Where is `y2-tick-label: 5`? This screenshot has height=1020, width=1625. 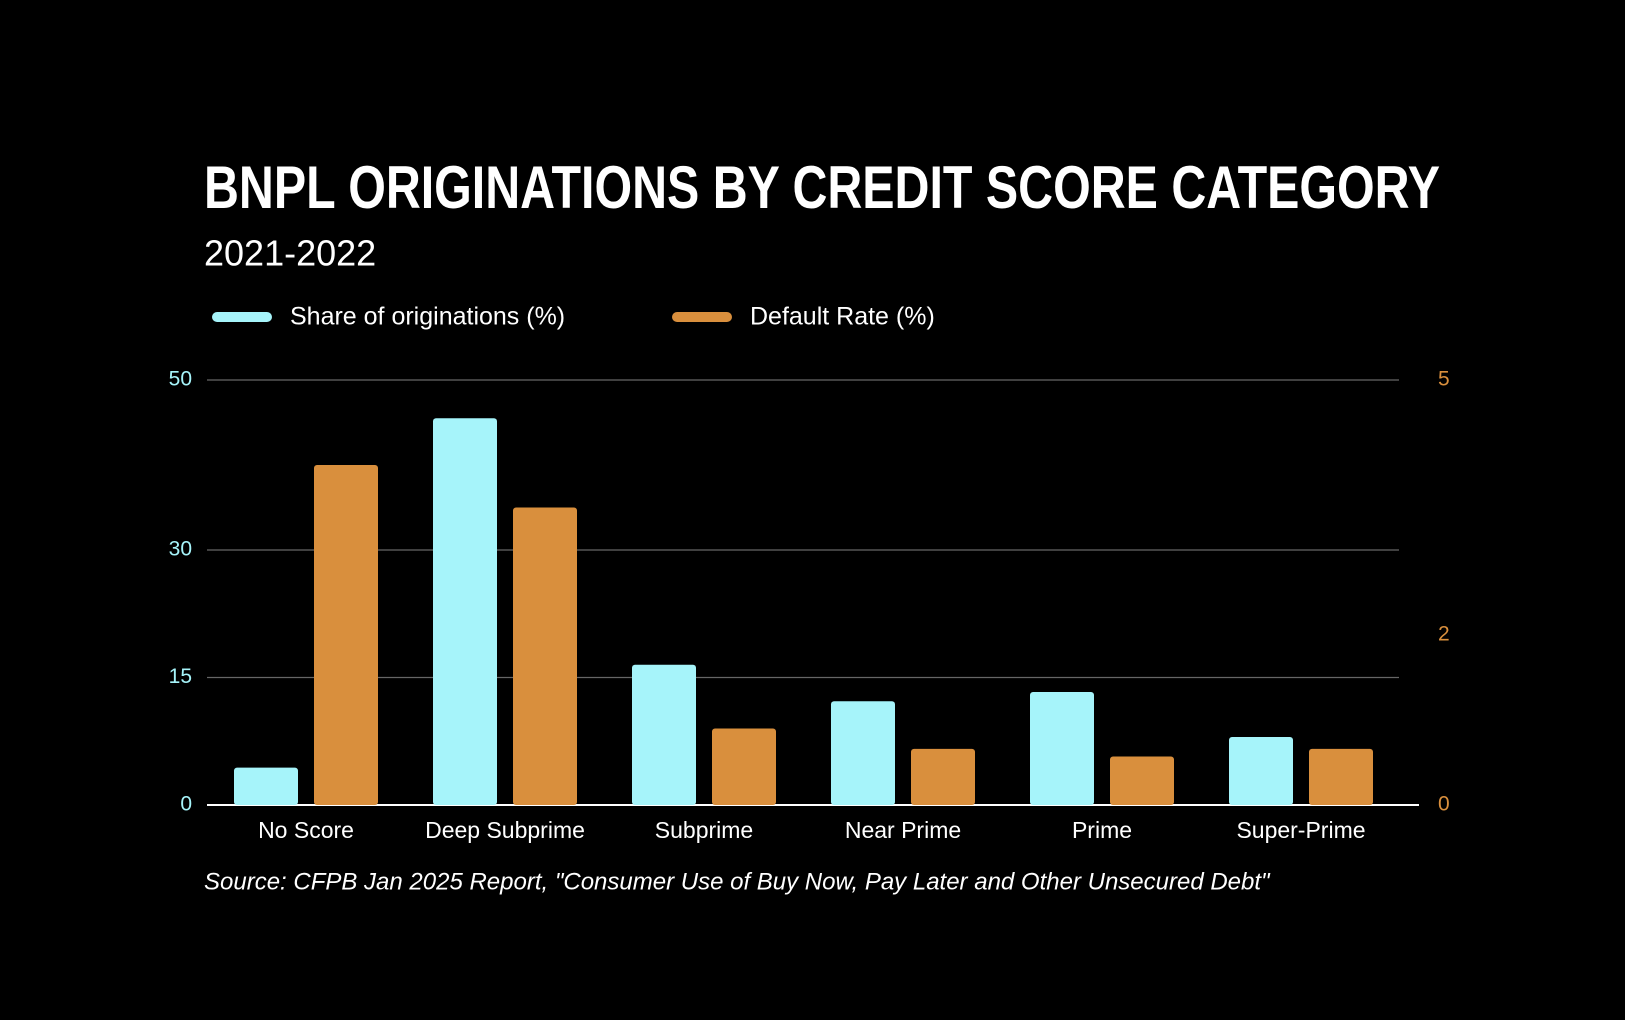
y2-tick-label: 5 is located at coordinates (1444, 379).